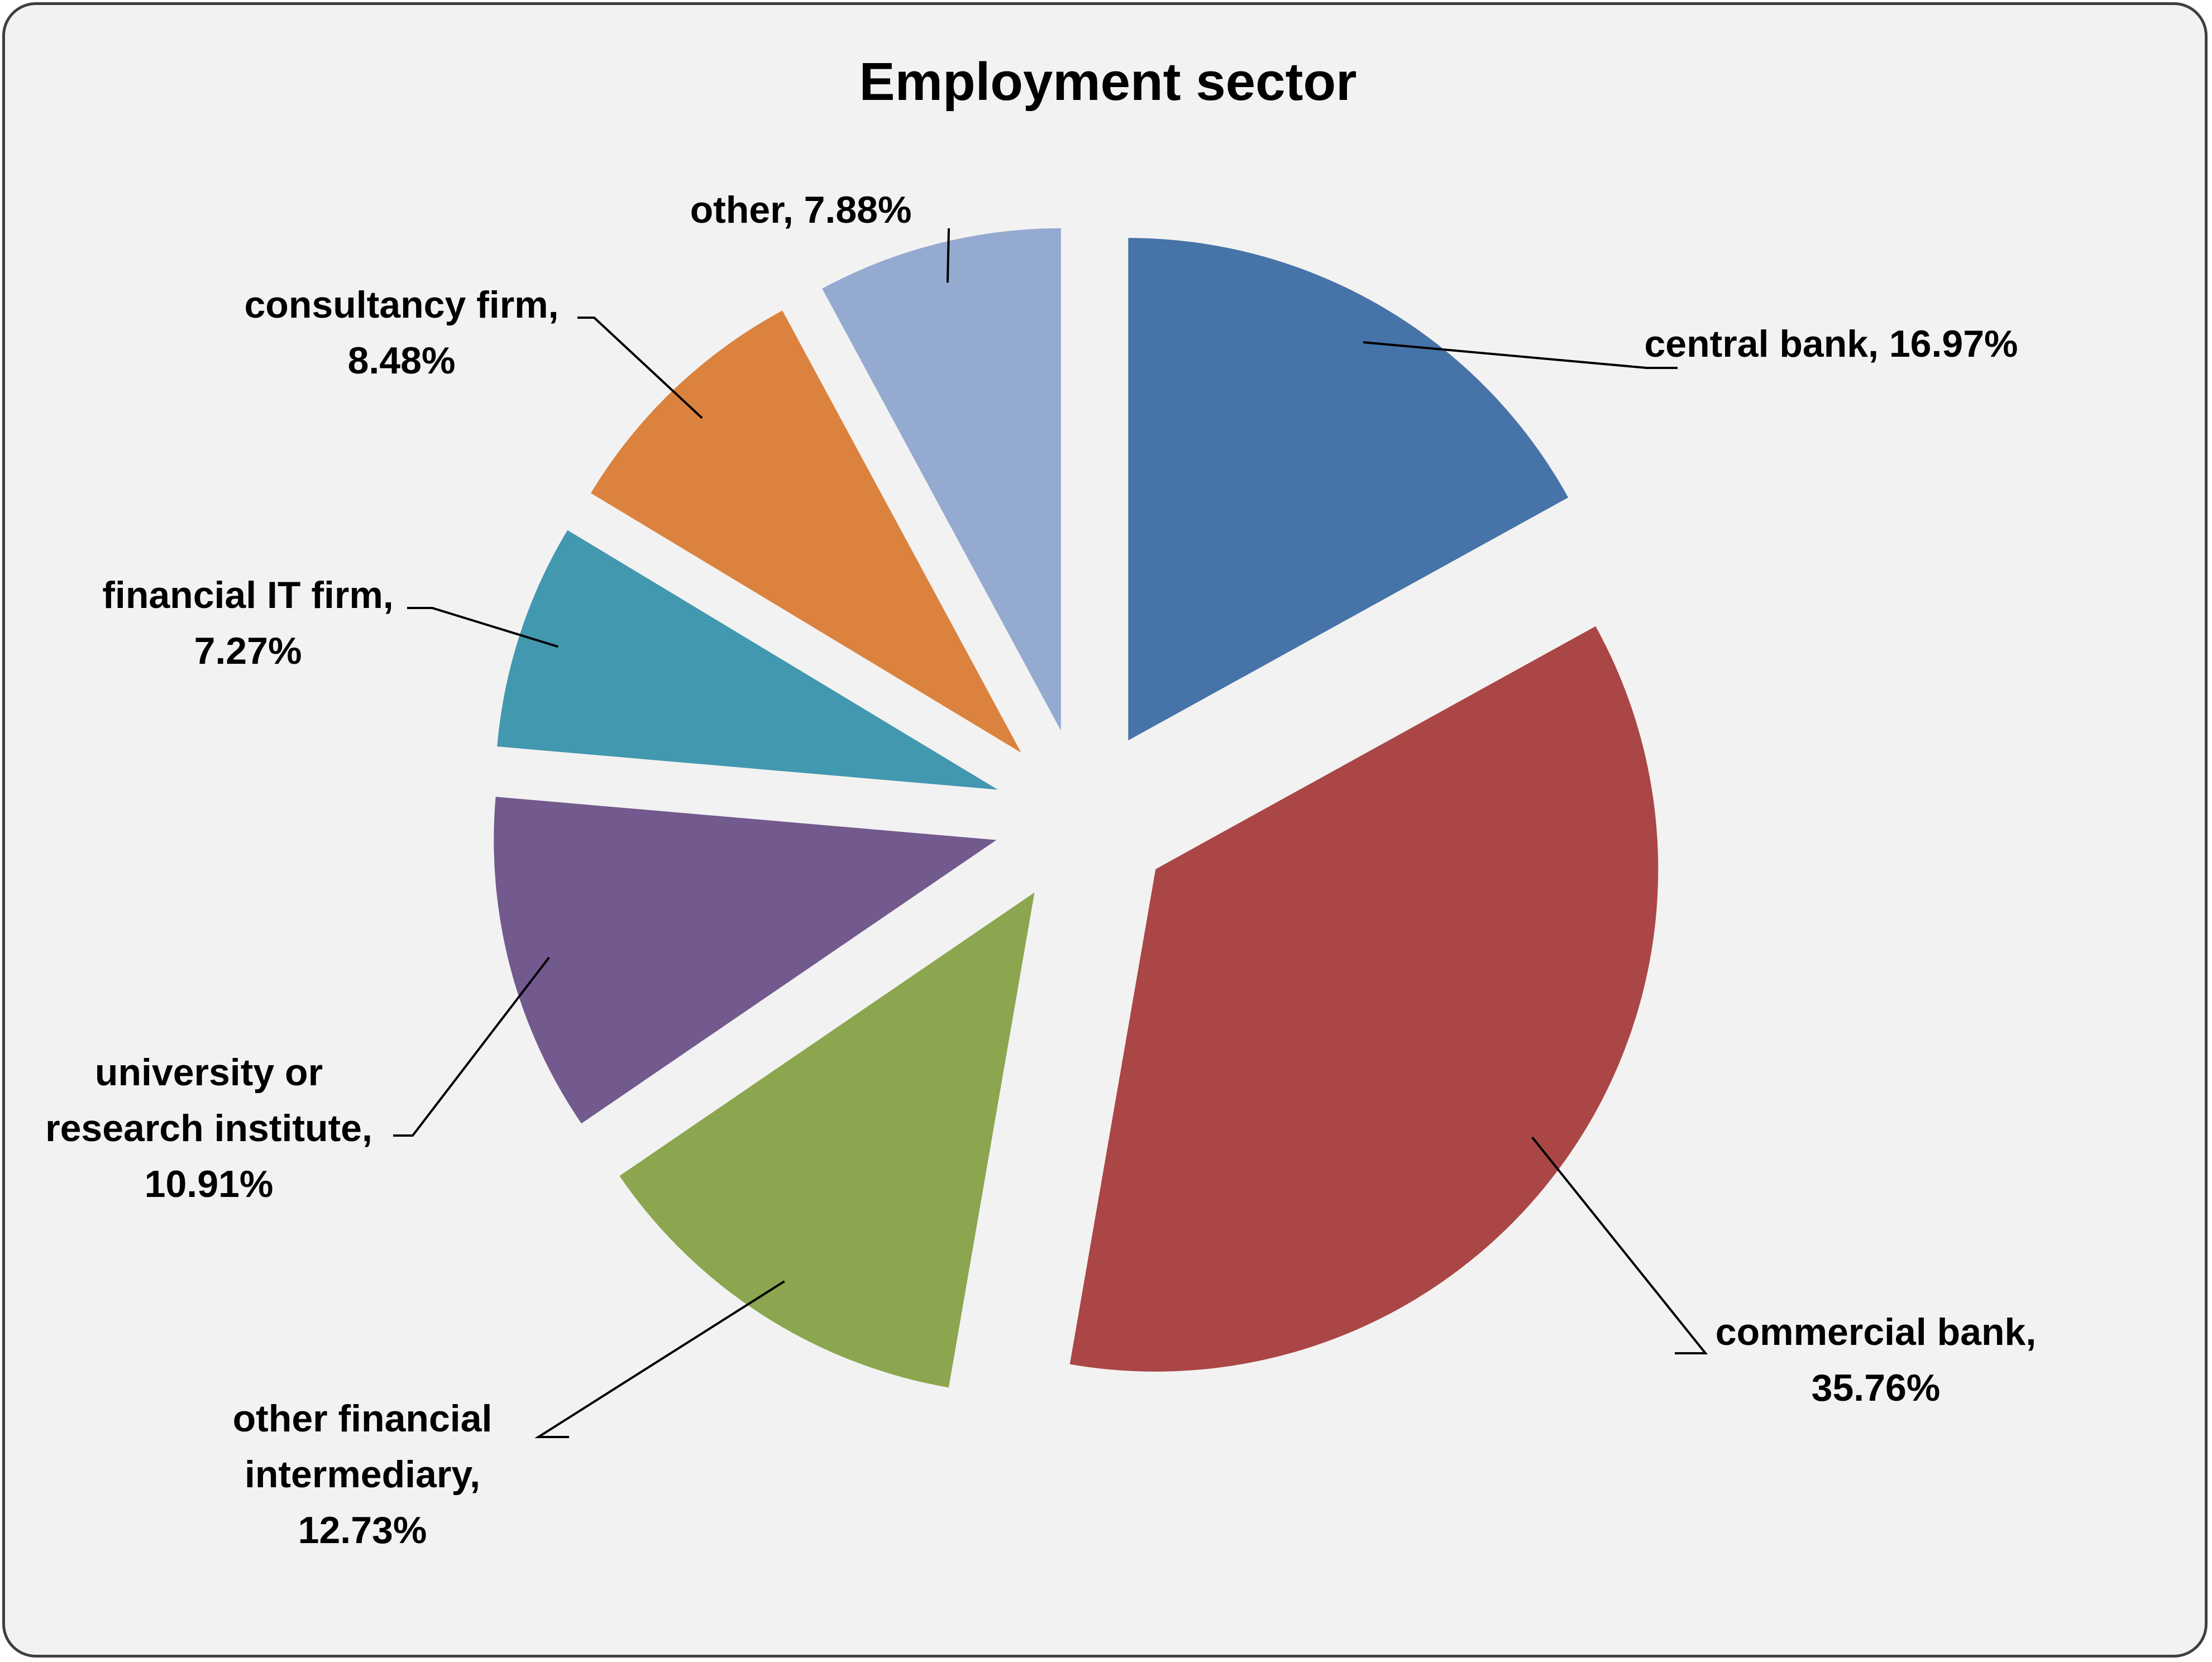 This screenshot has width=2212, height=1662. Describe the element at coordinates (247, 623) in the screenshot. I see `slice-label: financial IT firm, 7.27%` at that location.